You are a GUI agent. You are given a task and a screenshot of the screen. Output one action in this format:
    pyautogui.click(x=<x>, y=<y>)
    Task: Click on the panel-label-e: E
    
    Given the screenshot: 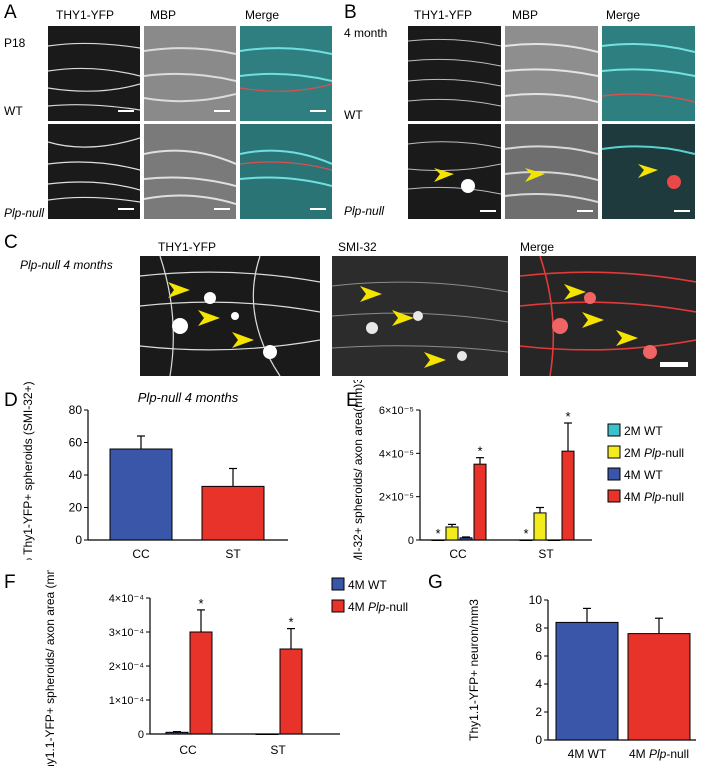 What is the action you would take?
    pyautogui.click(x=352, y=400)
    